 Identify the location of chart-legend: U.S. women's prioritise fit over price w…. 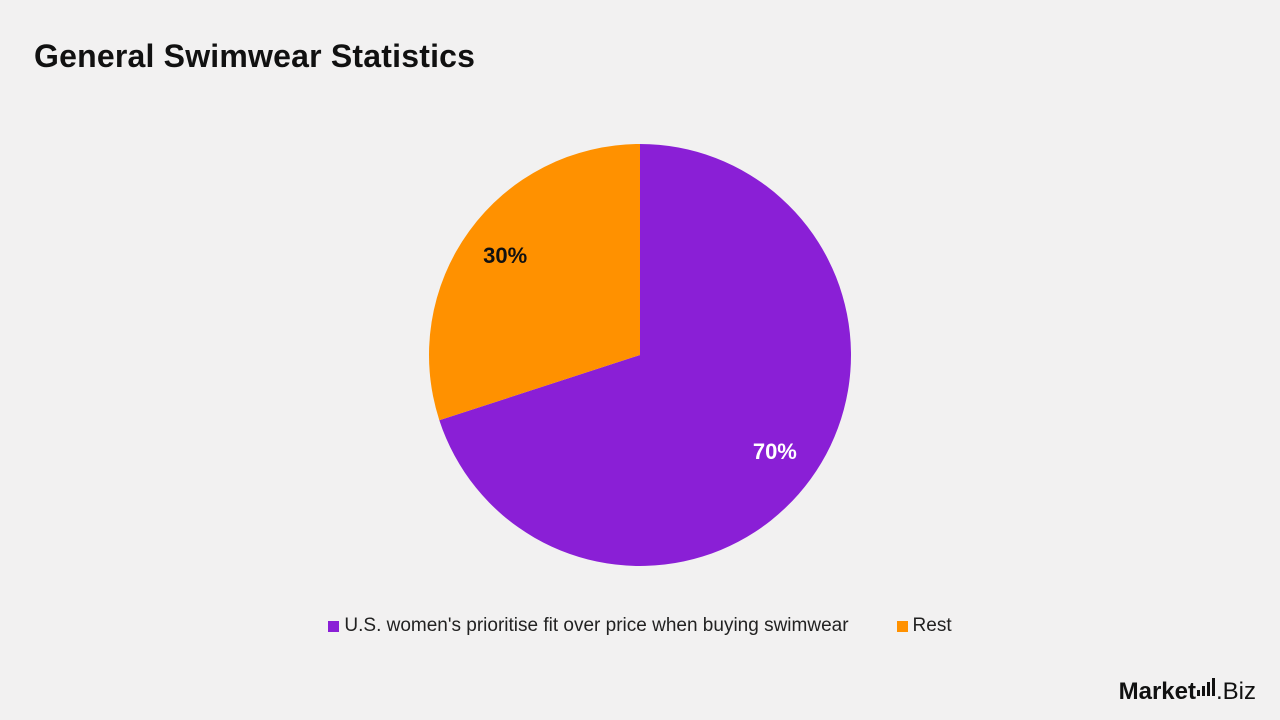
(640, 626).